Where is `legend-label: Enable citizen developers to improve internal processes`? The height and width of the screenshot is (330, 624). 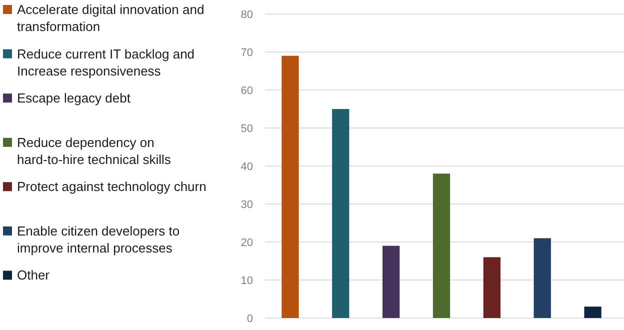
legend-label: Enable citizen developers to improve internal processes is located at coordinates (98, 239).